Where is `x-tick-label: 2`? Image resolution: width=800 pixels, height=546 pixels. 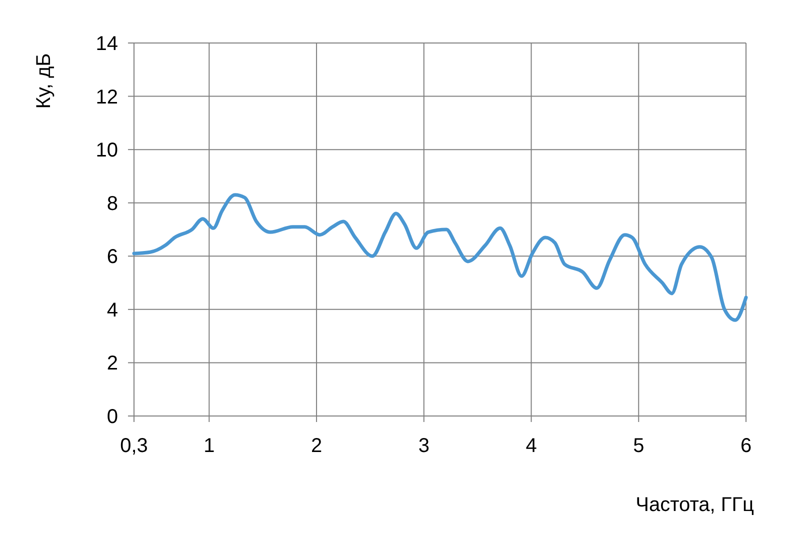
x-tick-label: 2 is located at coordinates (316, 446).